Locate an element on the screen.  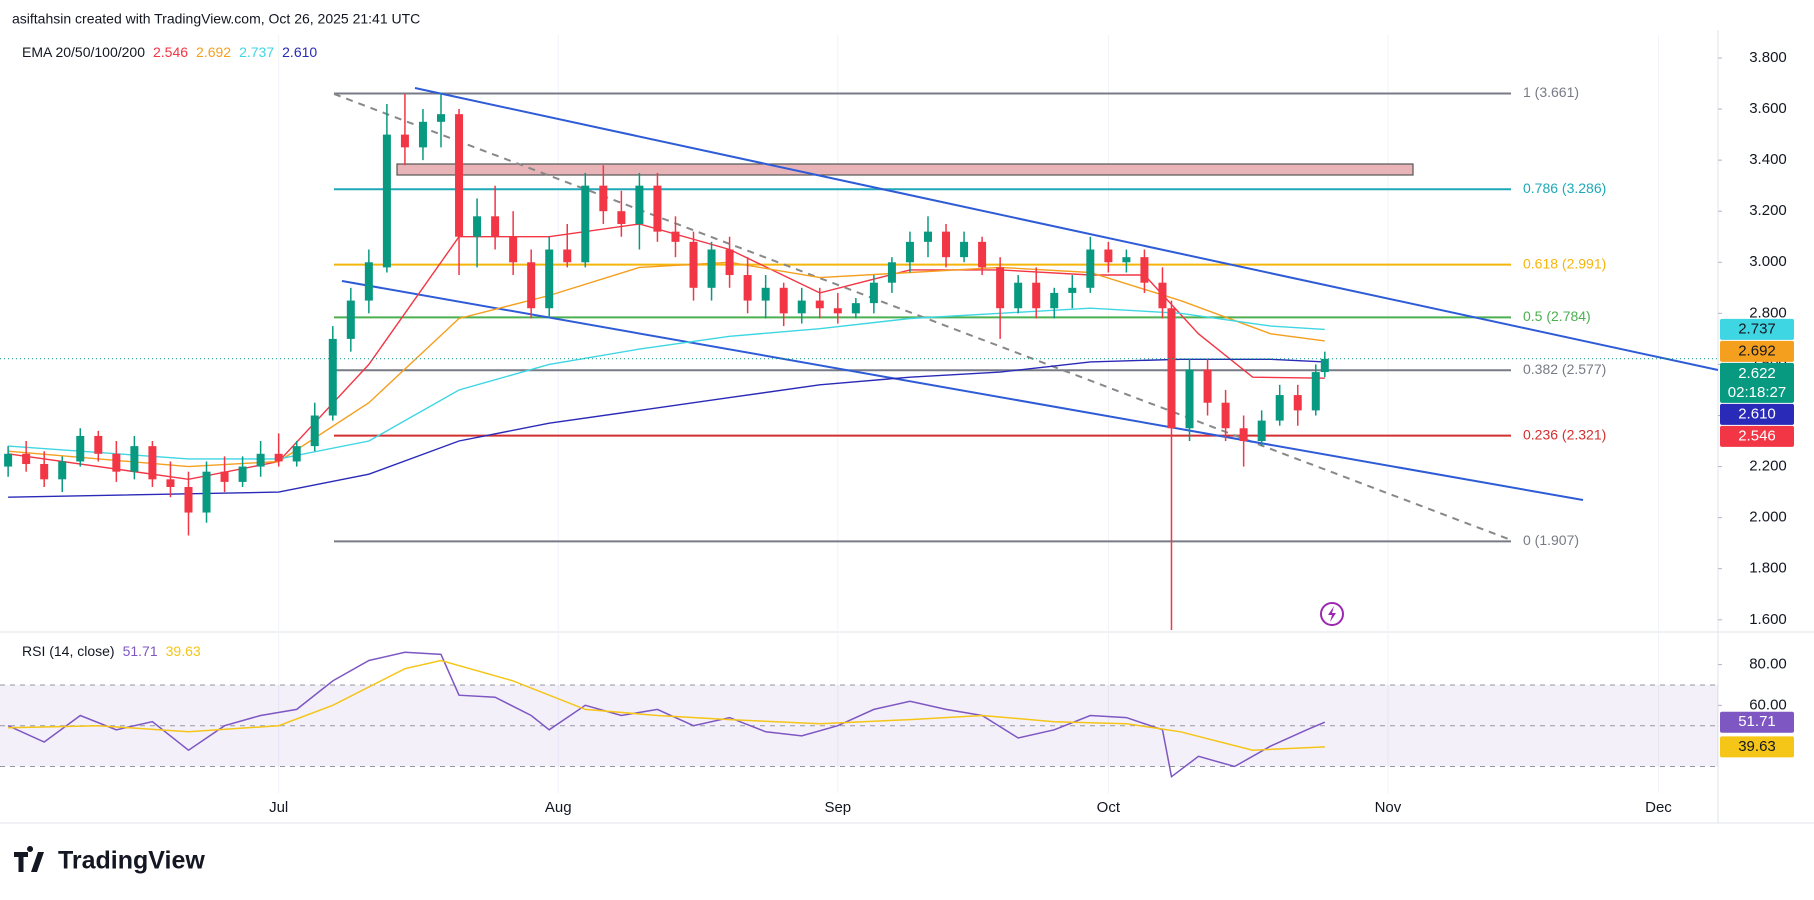
x-tick-label: Dec is located at coordinates (1658, 807).